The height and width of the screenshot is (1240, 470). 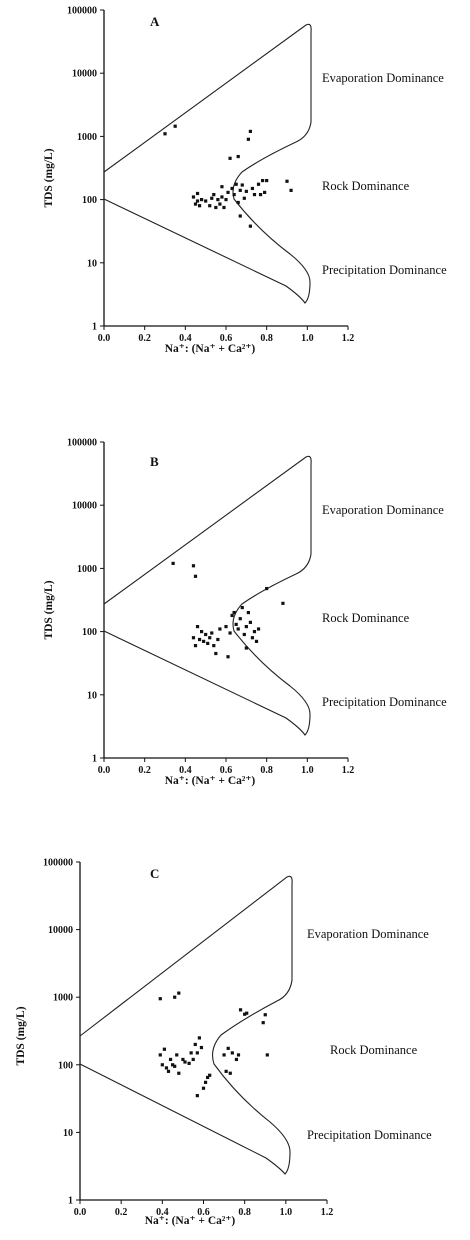 What do you see at coordinates (21, 1035) in the screenshot?
I see `y-axis-title: TDS (mg/L)` at bounding box center [21, 1035].